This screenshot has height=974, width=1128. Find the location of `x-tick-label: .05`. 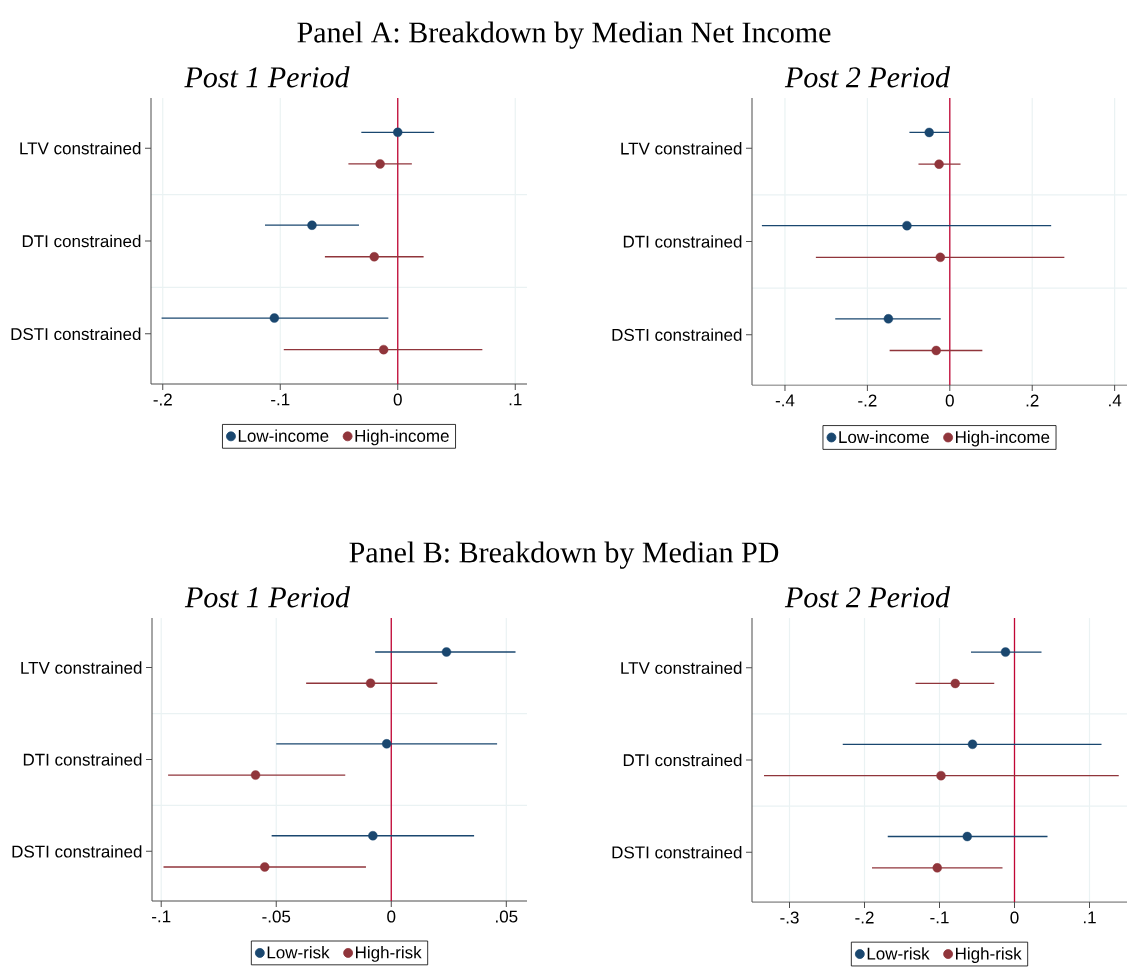

x-tick-label: .05 is located at coordinates (507, 916).